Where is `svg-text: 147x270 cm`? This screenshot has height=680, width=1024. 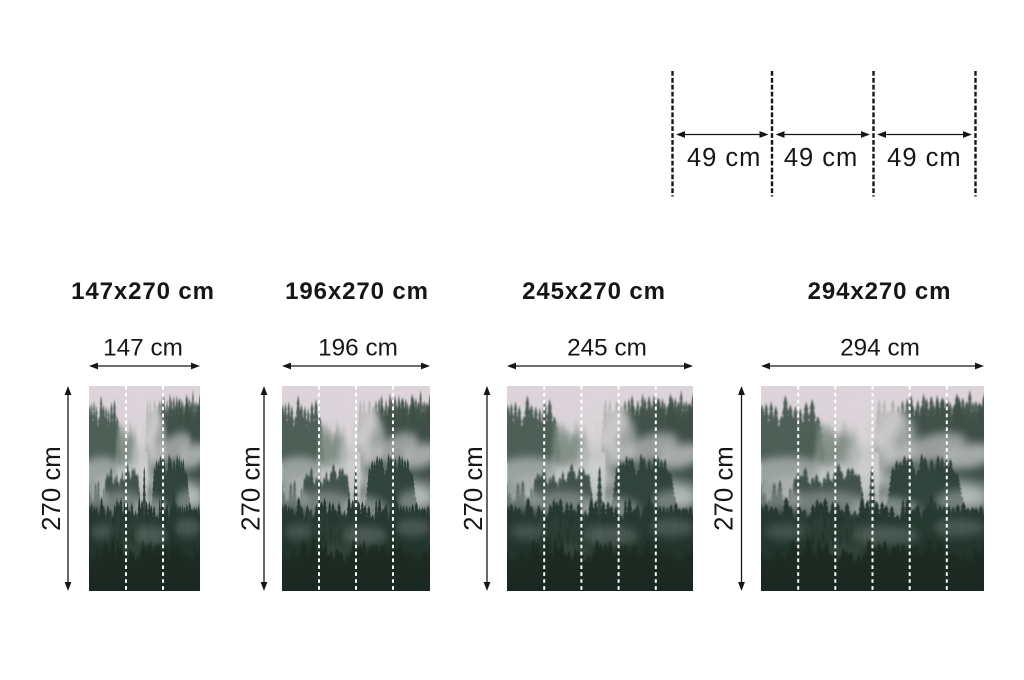 svg-text: 147x270 cm is located at coordinates (143, 291).